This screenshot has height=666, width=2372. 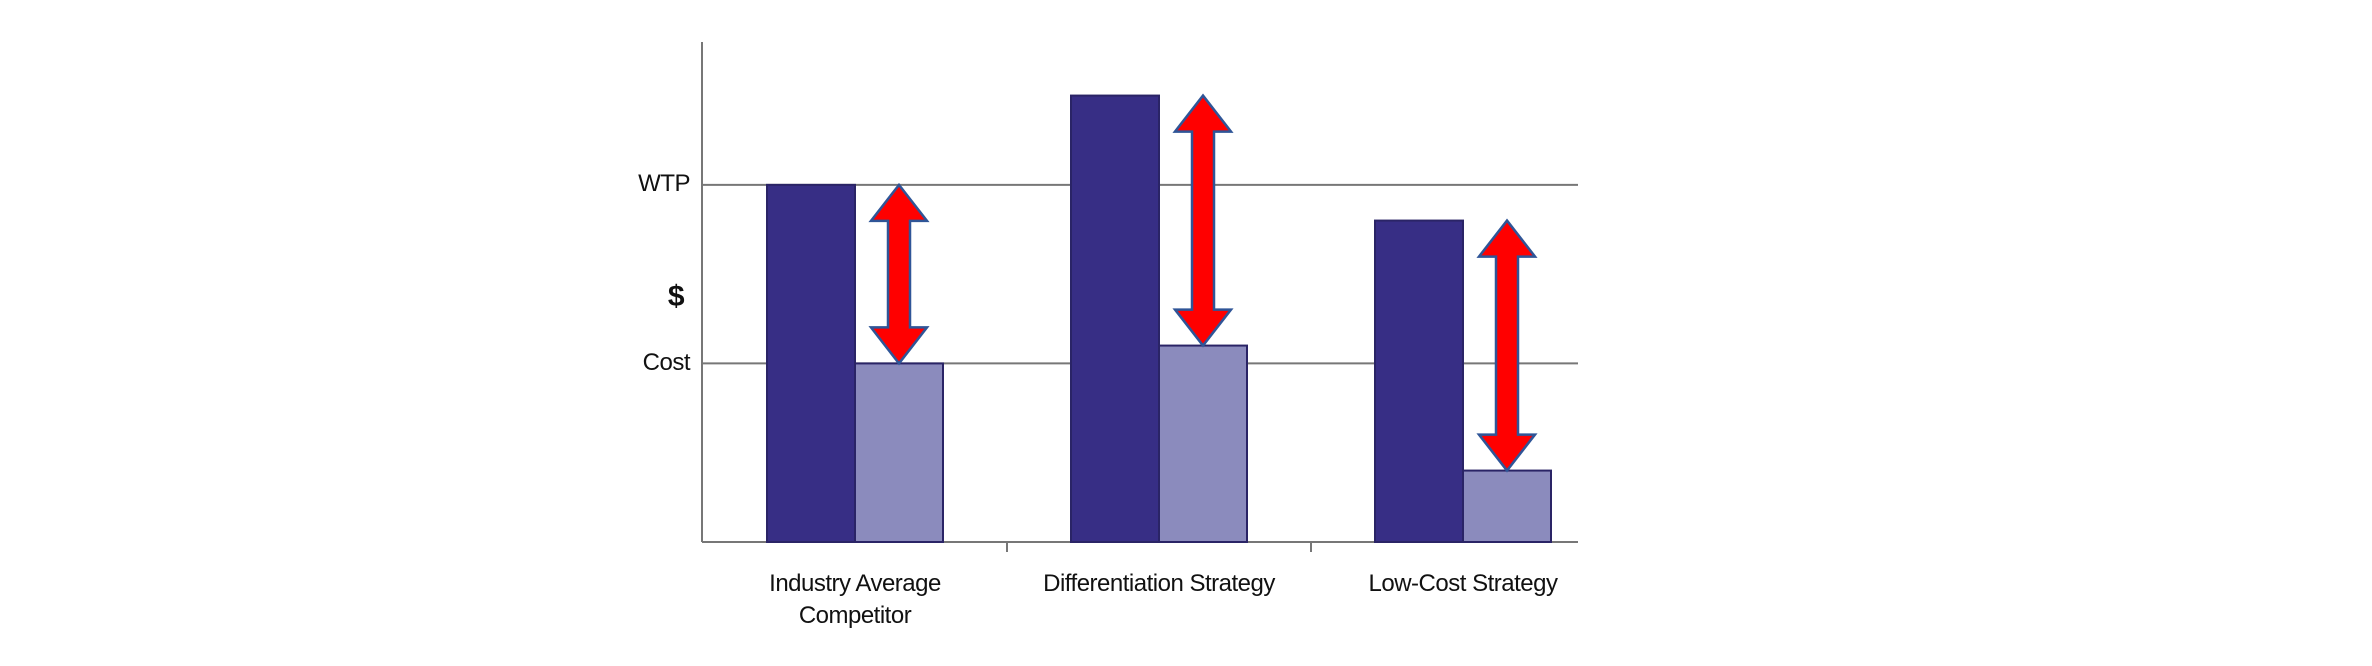 I want to click on x-tick-label: Differentiation Strategy, so click(x=1159, y=583).